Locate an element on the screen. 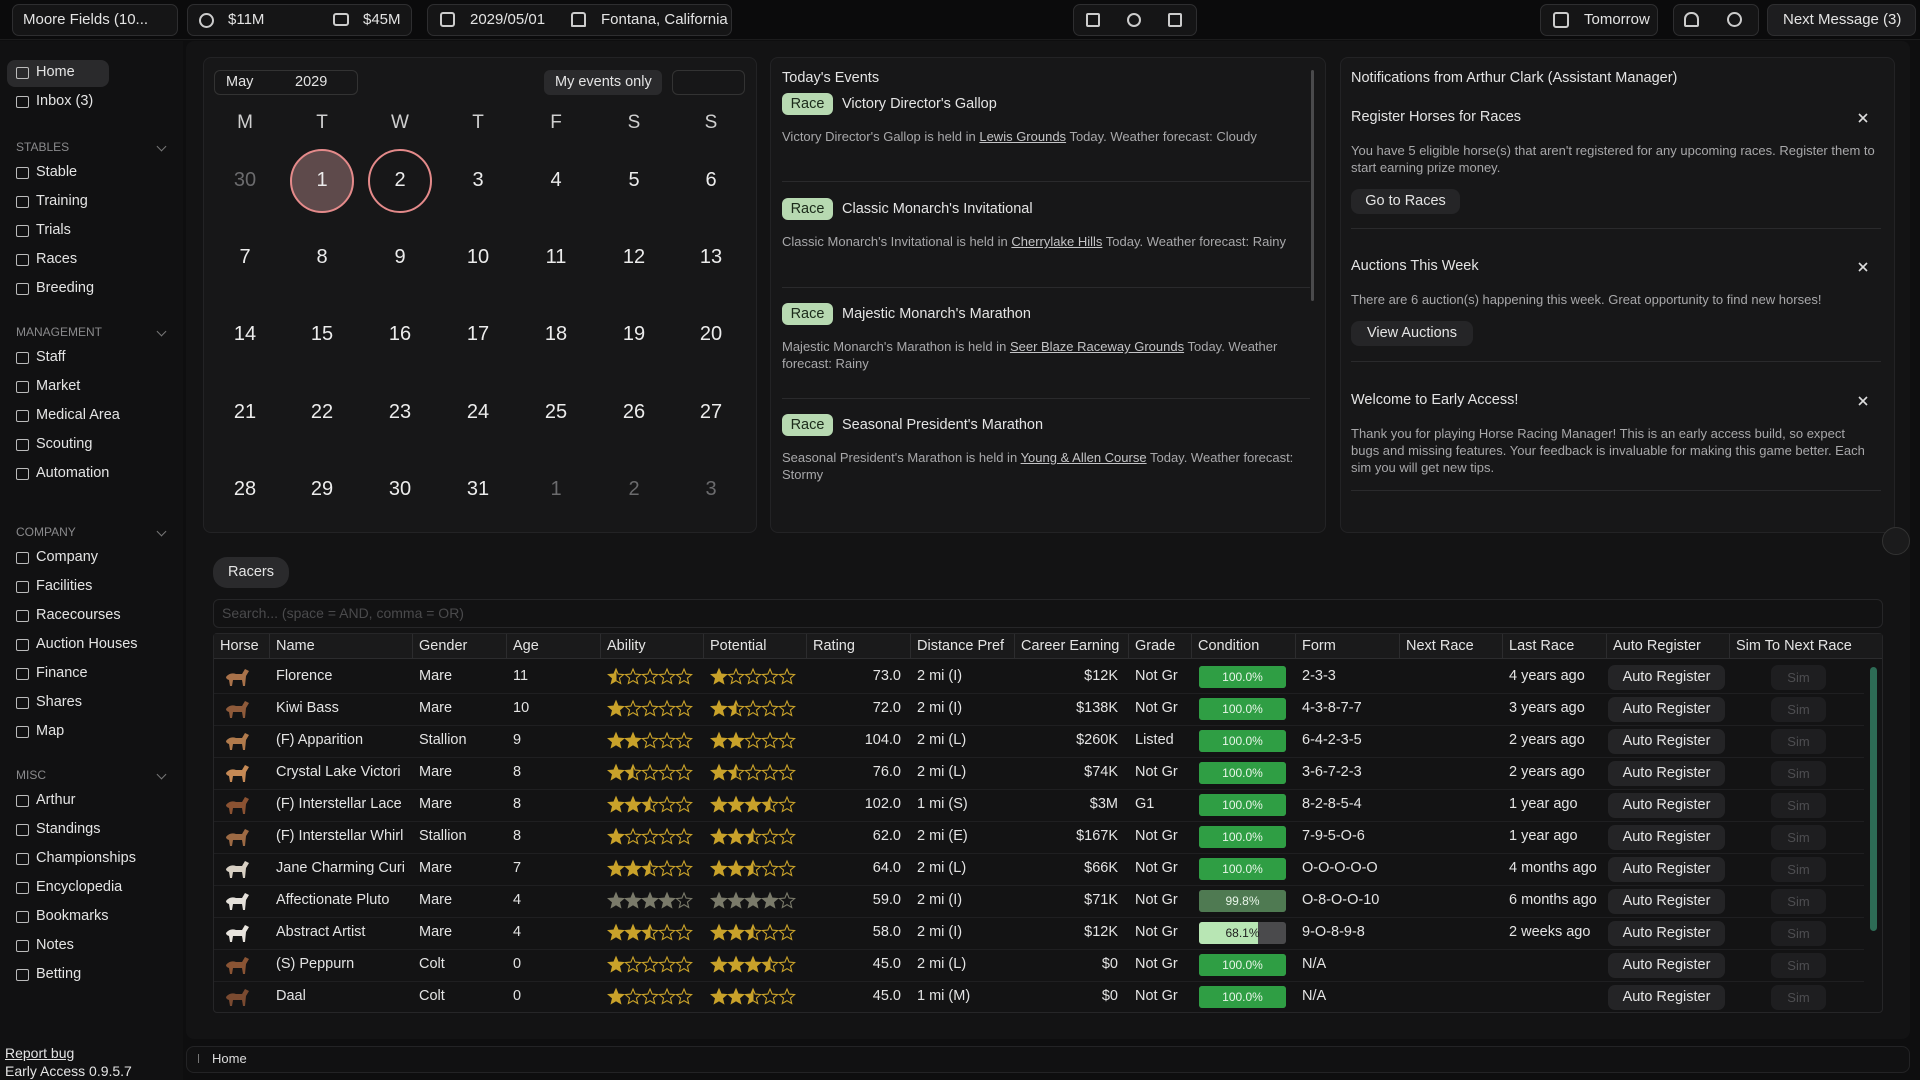 Image resolution: width=1920 pixels, height=1080 pixels. farm-select is located at coordinates (95, 20).